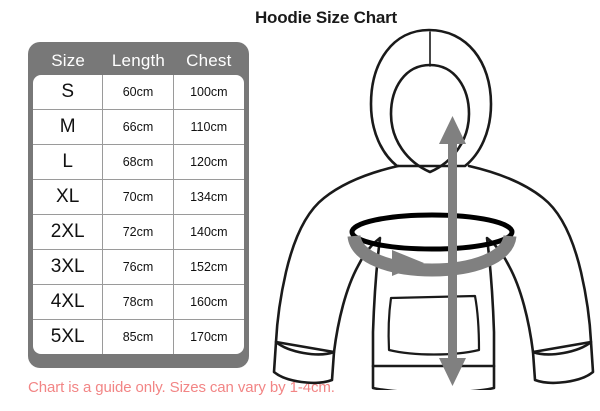 The height and width of the screenshot is (411, 600). I want to click on column-header-size: Size, so click(68, 60).